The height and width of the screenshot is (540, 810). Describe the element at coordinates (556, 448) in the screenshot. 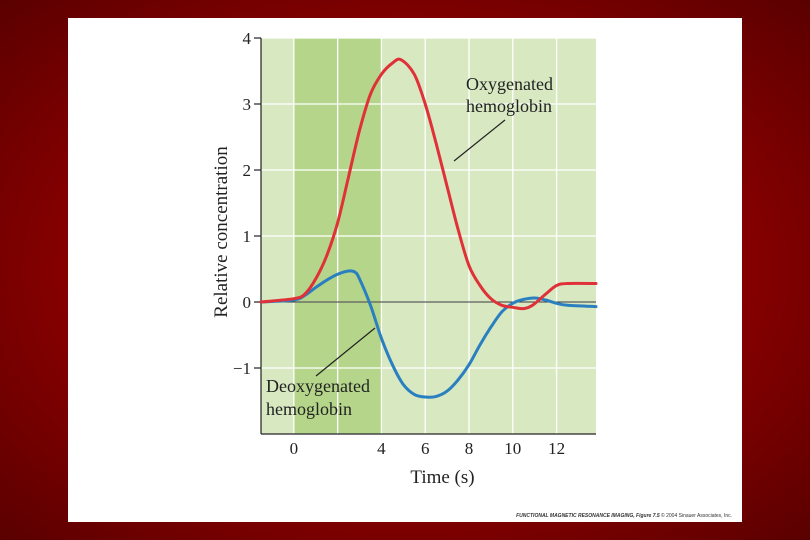

I see `x-tick-label: 12` at that location.